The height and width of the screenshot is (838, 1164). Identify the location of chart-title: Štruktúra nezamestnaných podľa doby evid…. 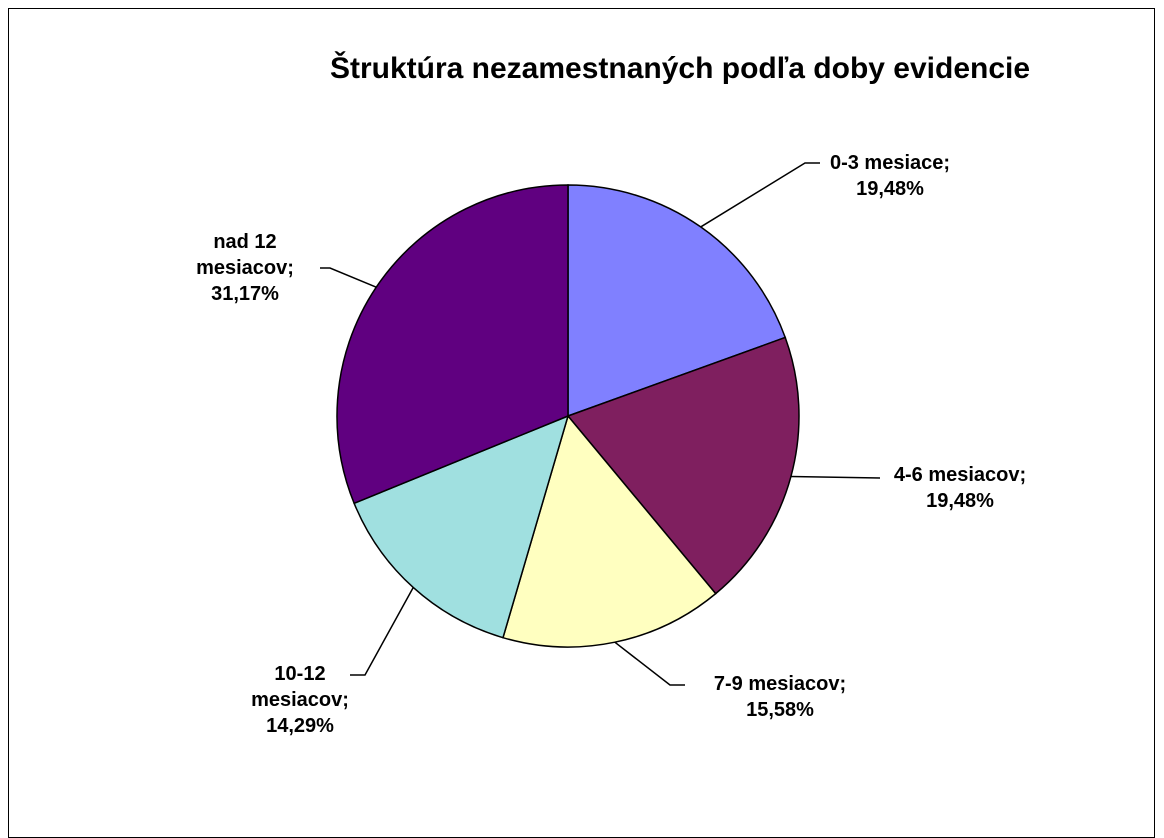
(680, 68).